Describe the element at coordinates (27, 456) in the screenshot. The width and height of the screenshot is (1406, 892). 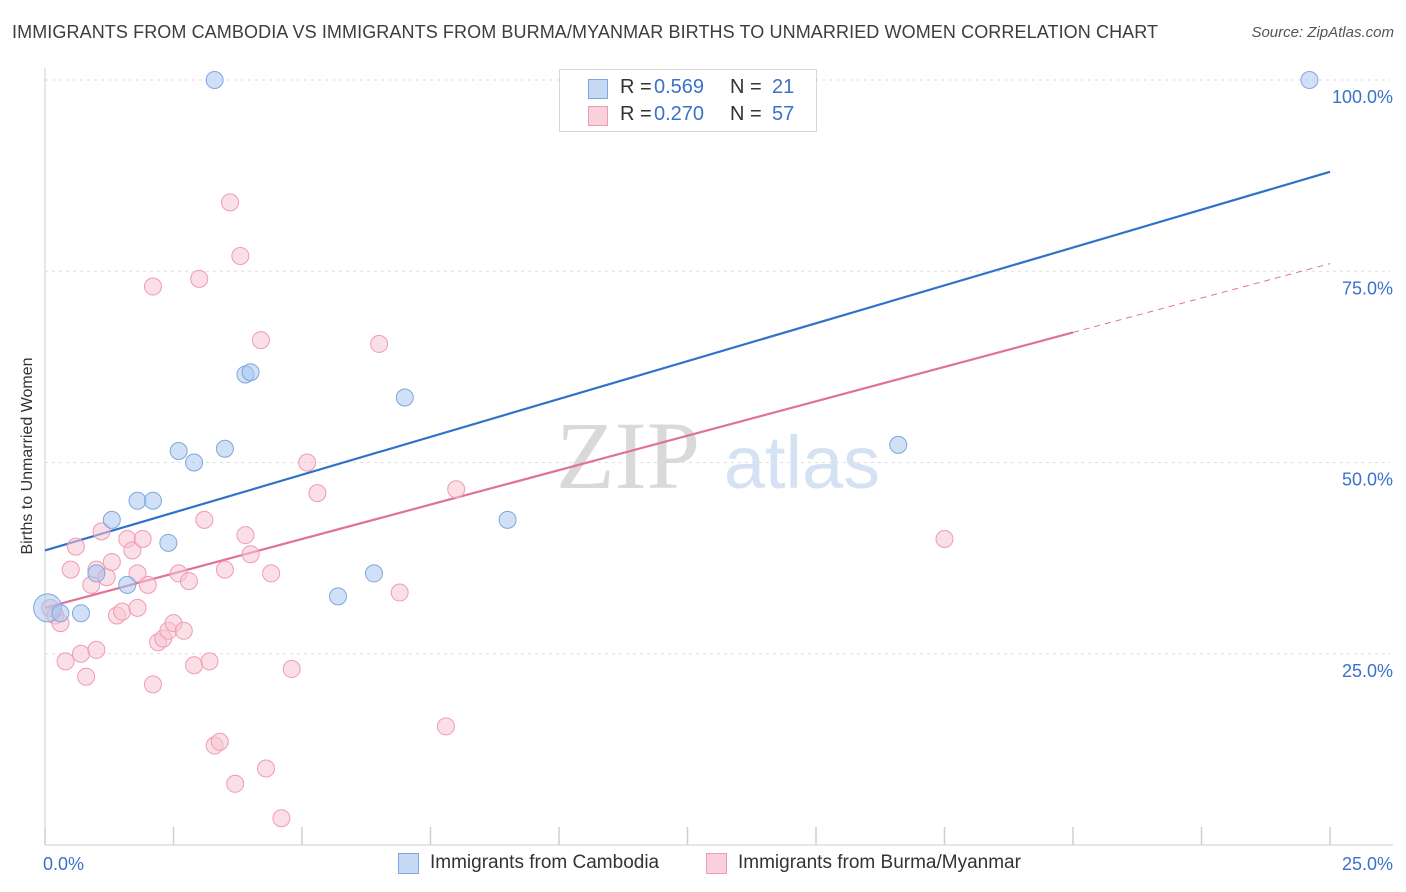
I see `y-axis-label: Births to Unmarried Women` at that location.